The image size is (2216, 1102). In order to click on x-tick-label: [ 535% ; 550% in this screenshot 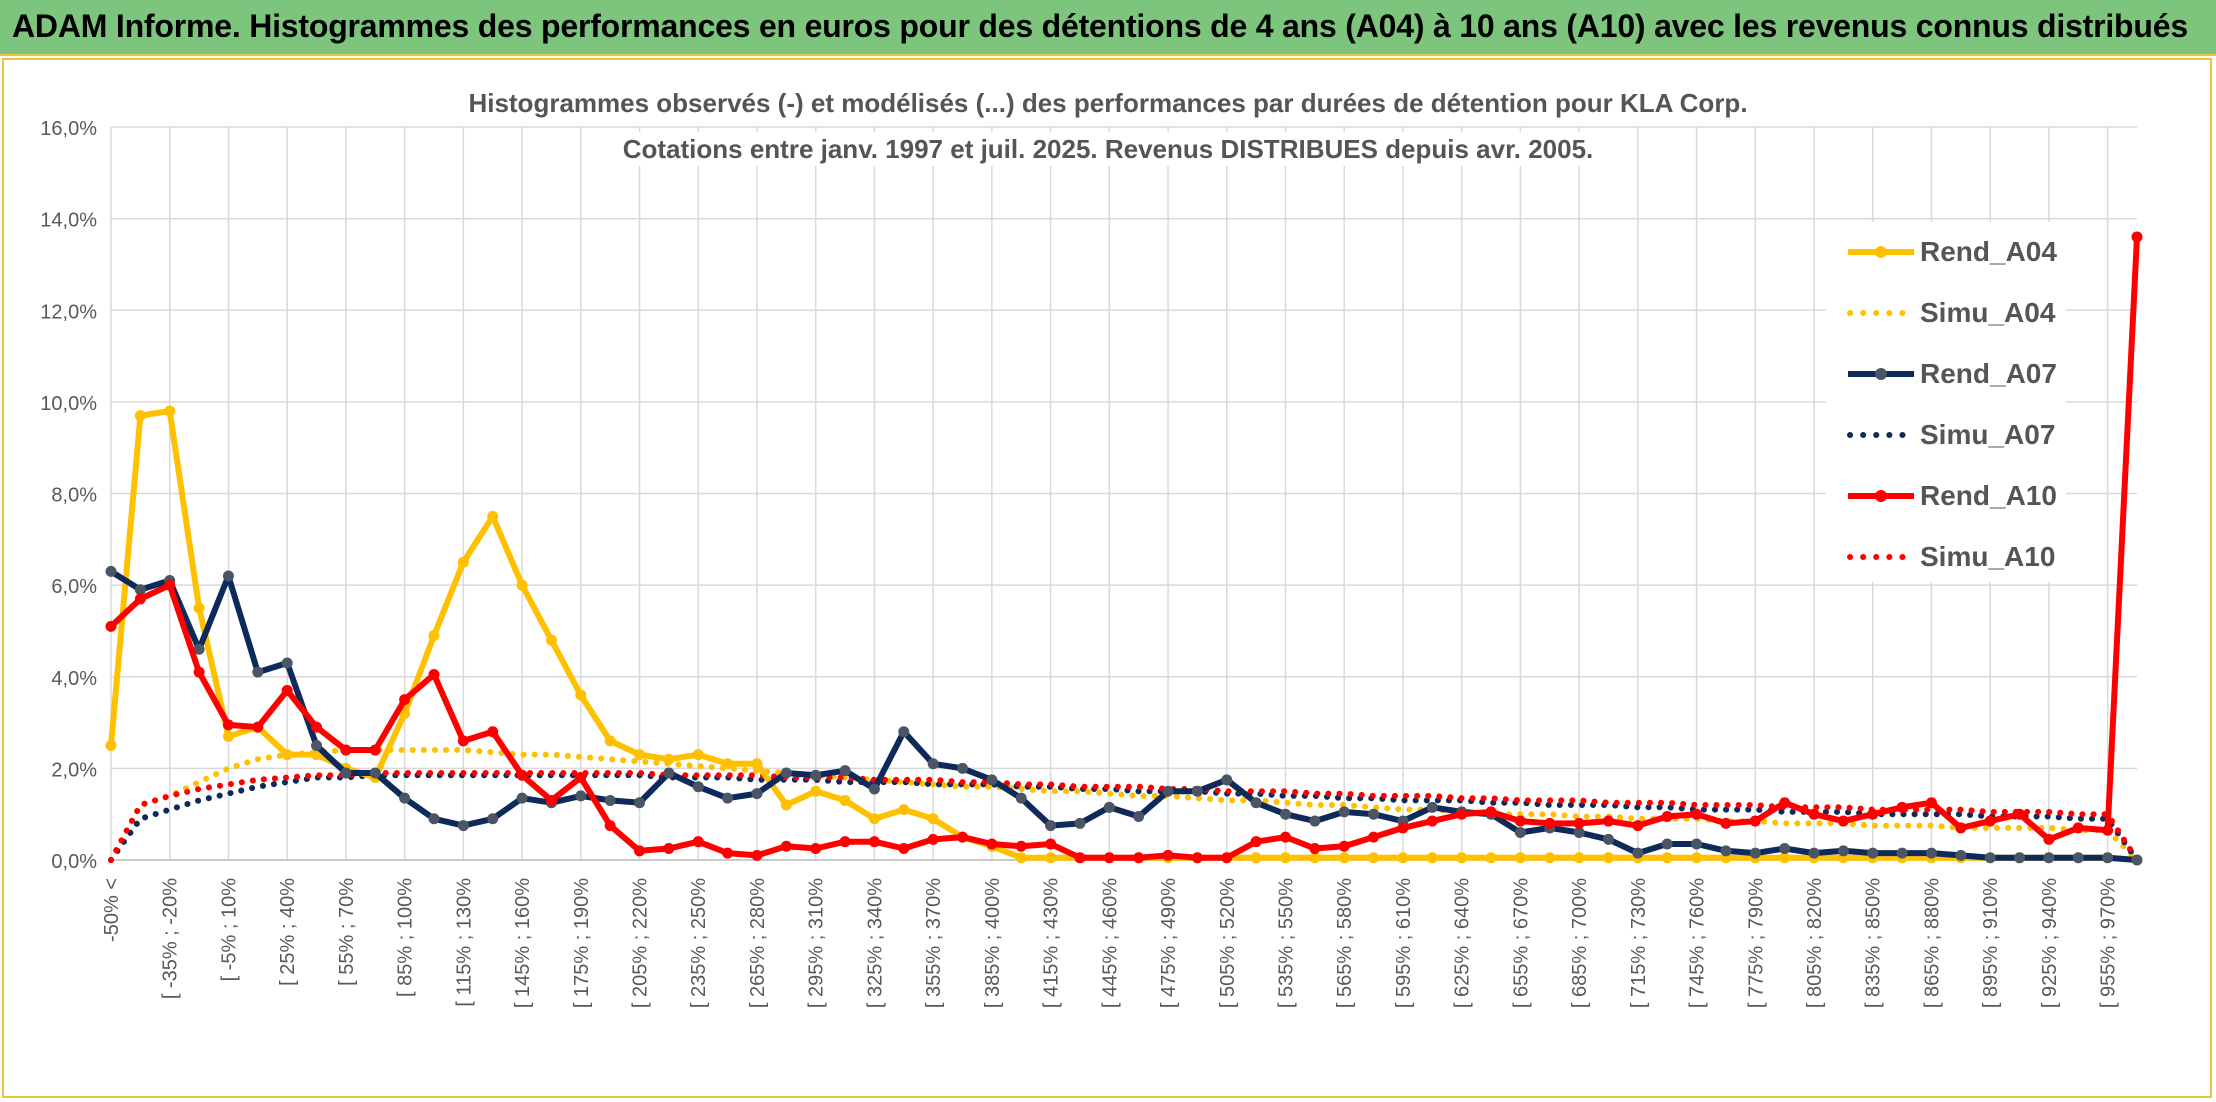, I will do `click(1286, 943)`.